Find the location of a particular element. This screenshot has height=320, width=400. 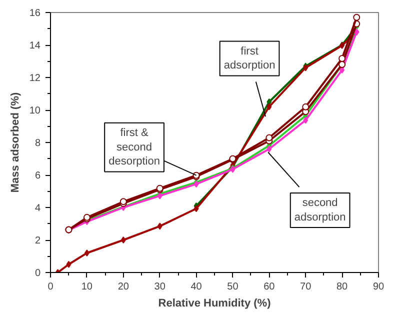

y-tick-label: 4 is located at coordinates (37, 208).